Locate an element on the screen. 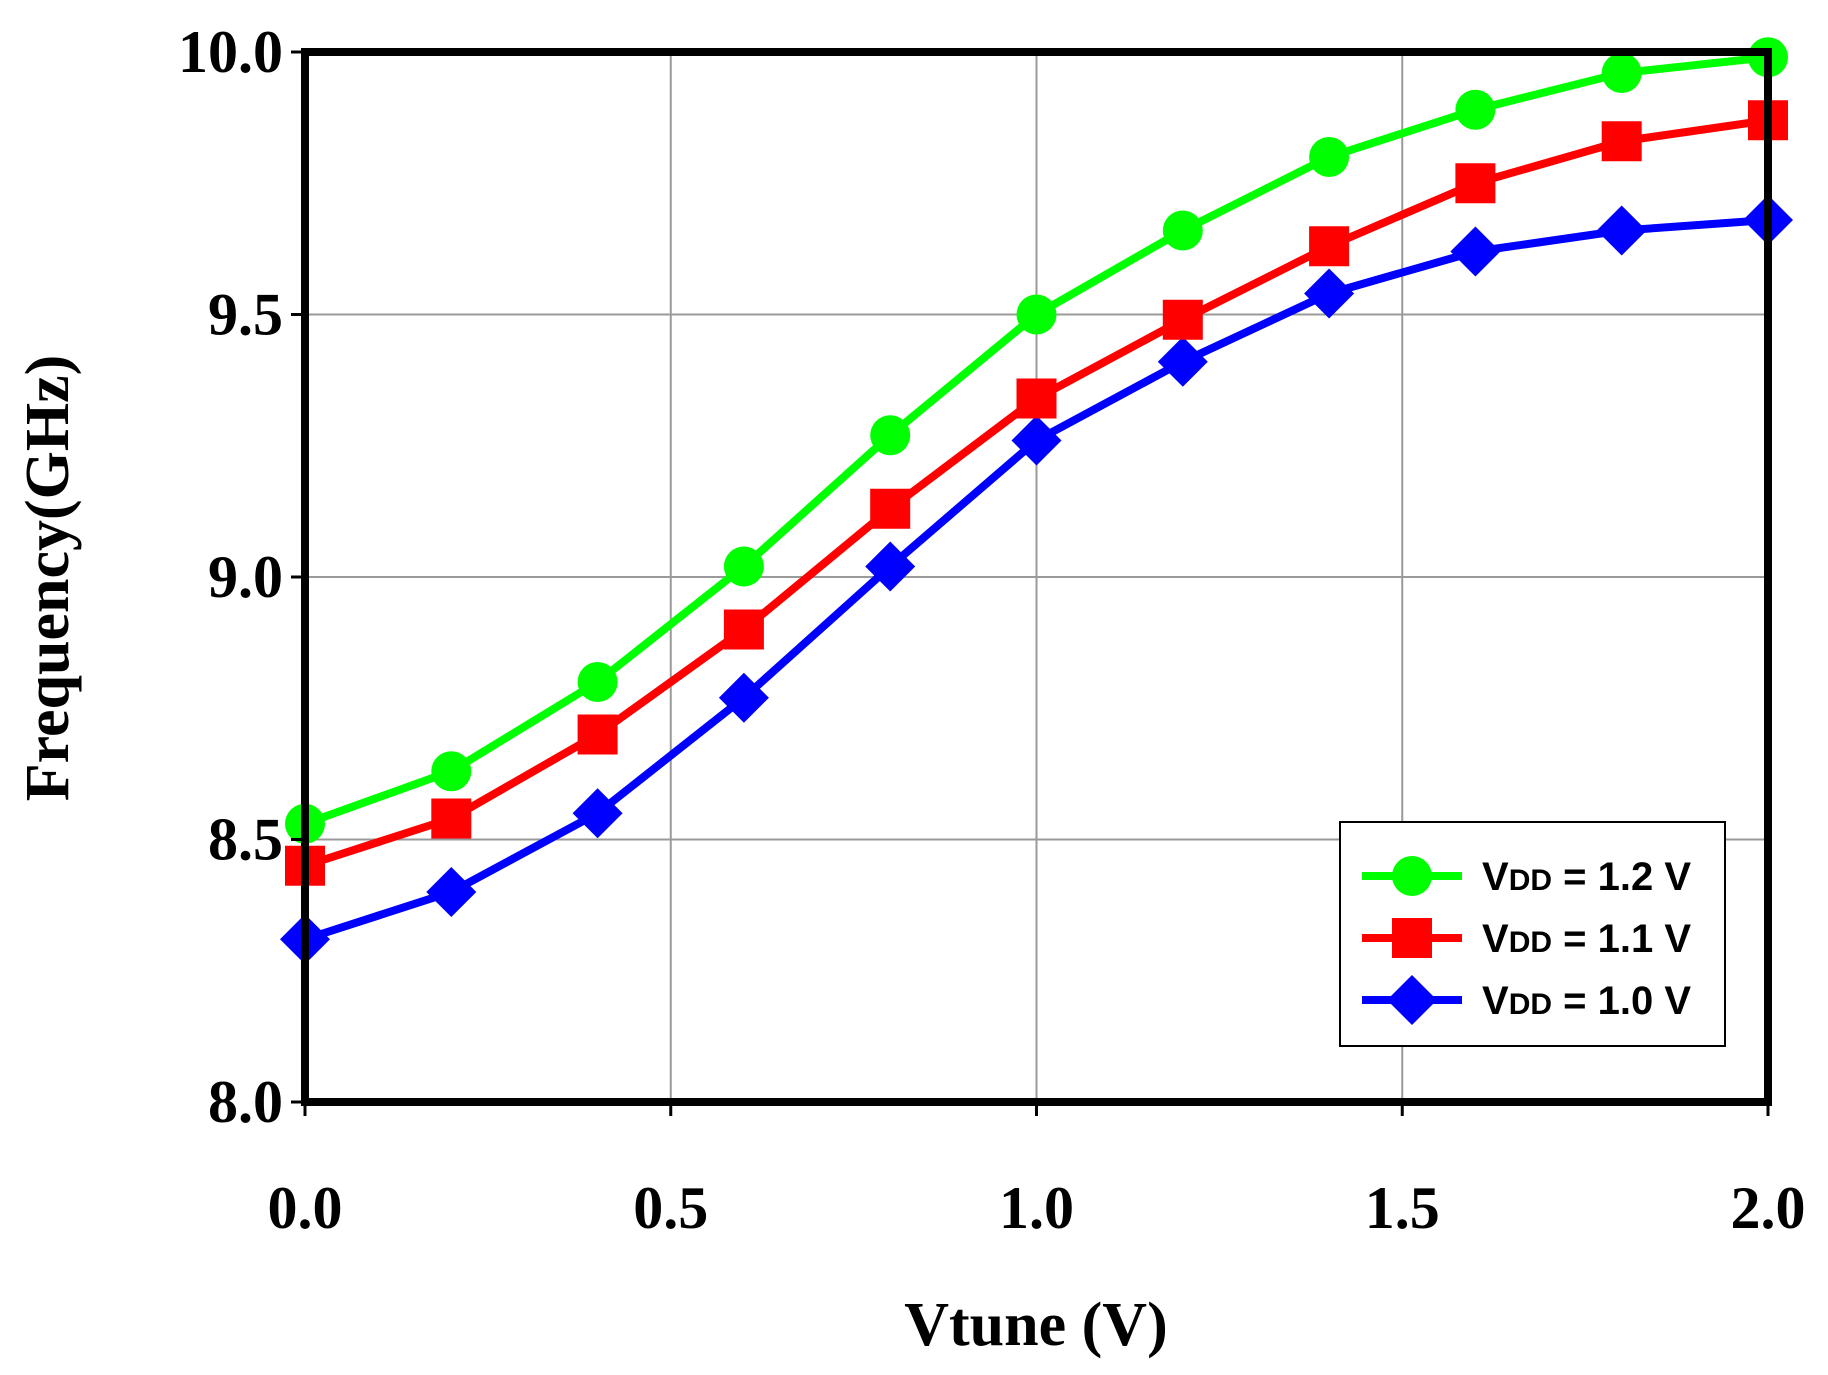  legend-entry: VDD = 1.0 V is located at coordinates (1526, 1000).